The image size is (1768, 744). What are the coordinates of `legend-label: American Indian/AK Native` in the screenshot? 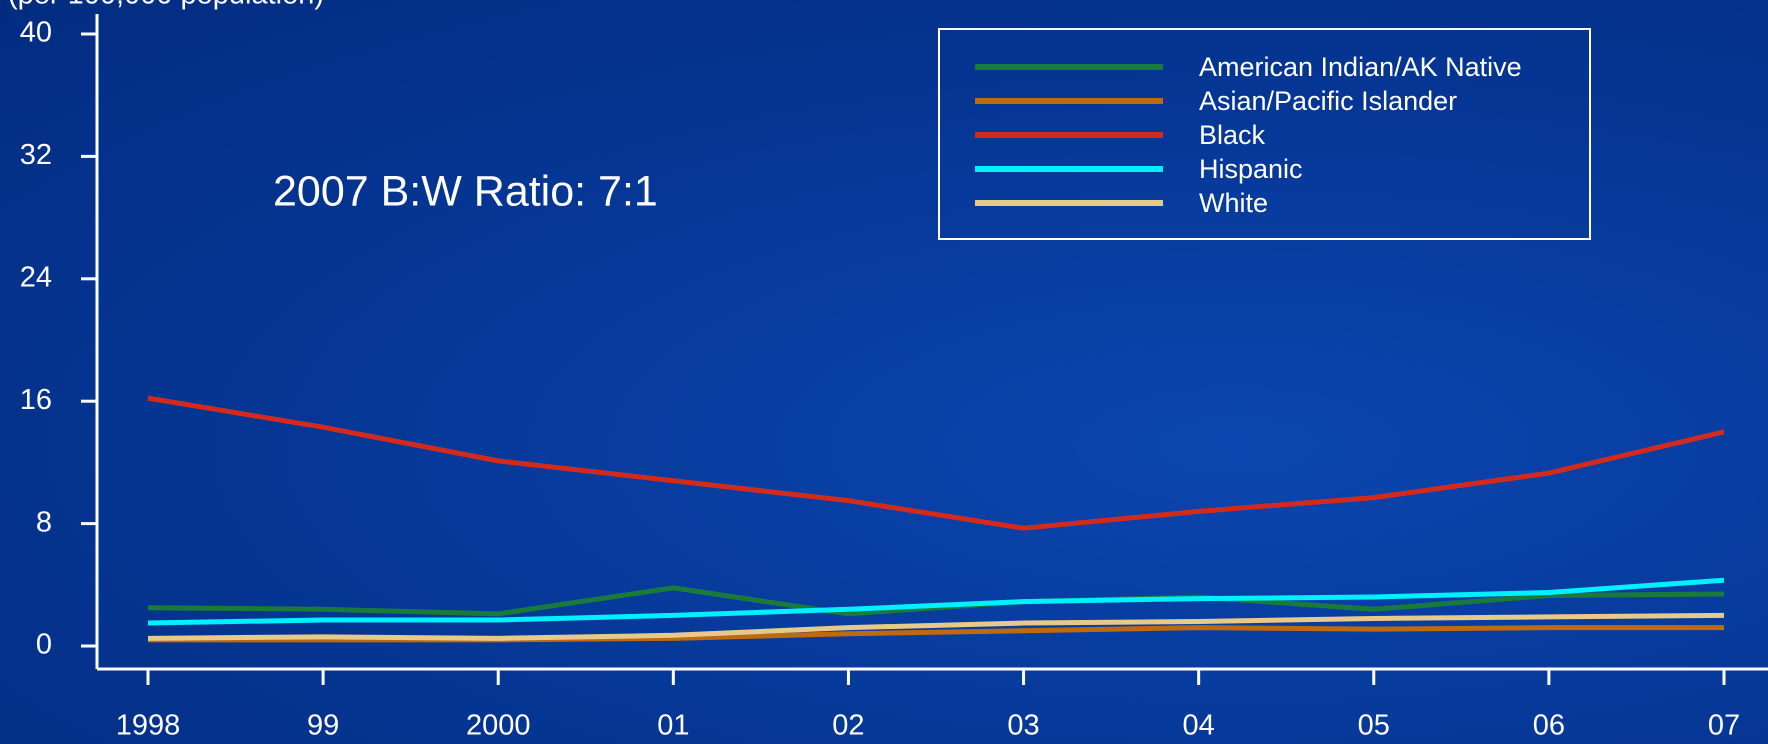 It's located at (1360, 67).